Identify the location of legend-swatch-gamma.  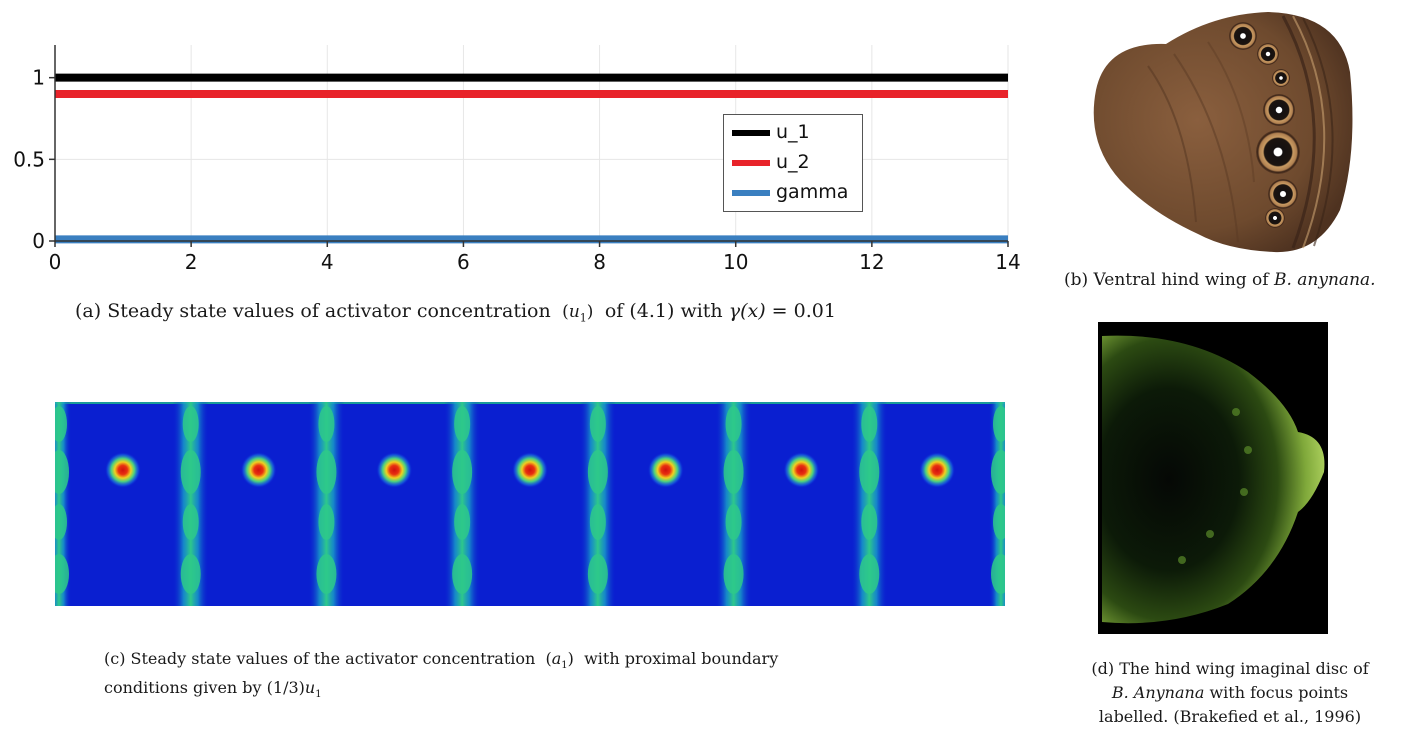
(751, 193).